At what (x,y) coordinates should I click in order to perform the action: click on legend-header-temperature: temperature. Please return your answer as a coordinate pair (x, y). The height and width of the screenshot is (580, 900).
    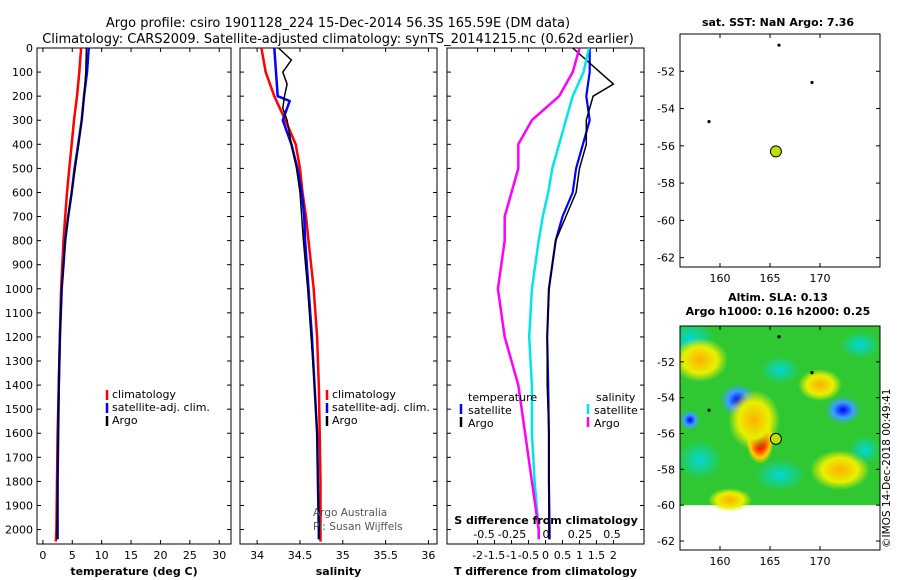
    Looking at the image, I should click on (502, 397).